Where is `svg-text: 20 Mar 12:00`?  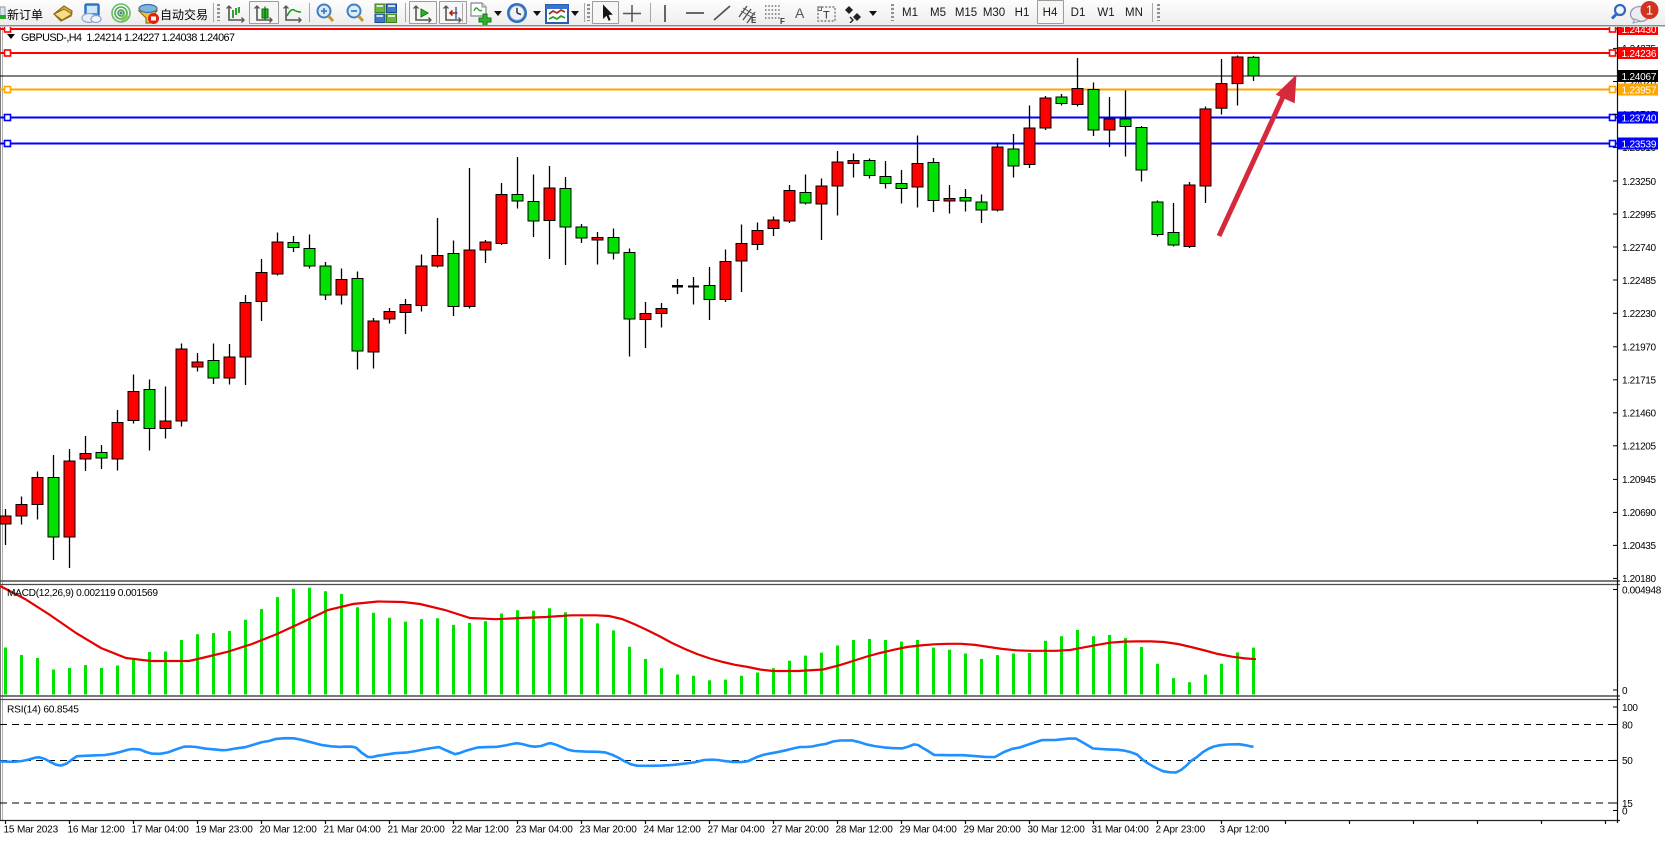 svg-text: 20 Mar 12:00 is located at coordinates (289, 830).